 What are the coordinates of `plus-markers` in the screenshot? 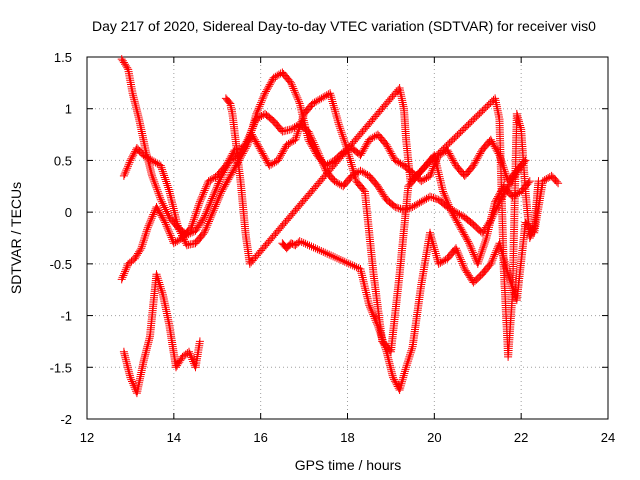 It's located at (161, 334).